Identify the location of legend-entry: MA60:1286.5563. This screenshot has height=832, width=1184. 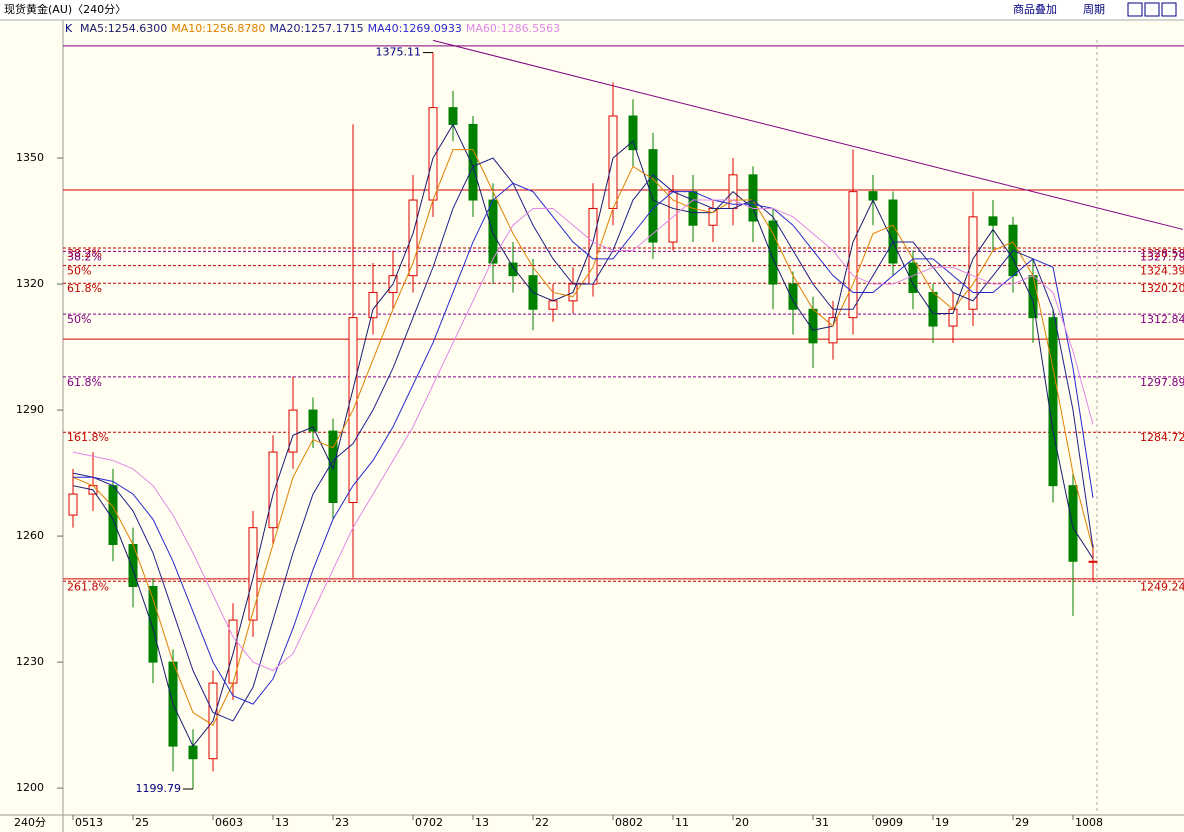
(513, 28).